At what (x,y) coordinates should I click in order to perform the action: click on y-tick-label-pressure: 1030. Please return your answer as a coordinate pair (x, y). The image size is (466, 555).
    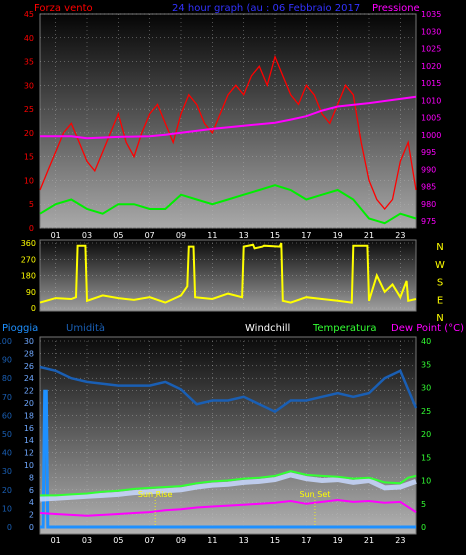
    Looking at the image, I should click on (431, 31).